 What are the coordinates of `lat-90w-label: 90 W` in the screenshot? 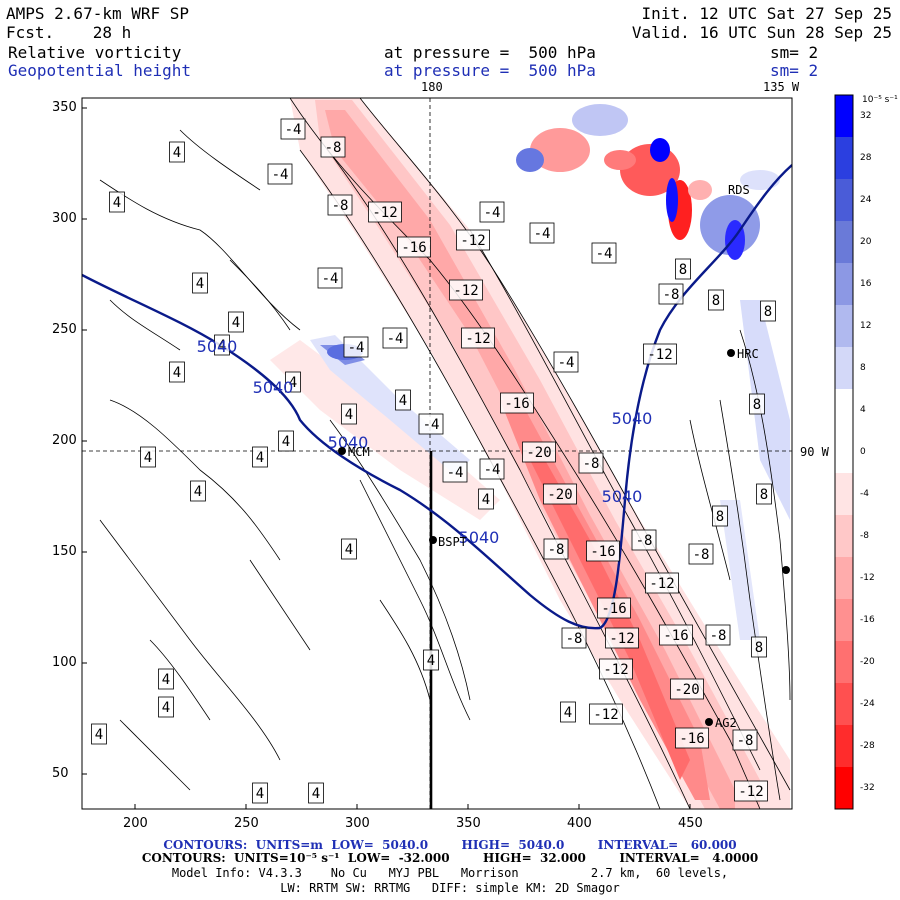 It's located at (814, 452).